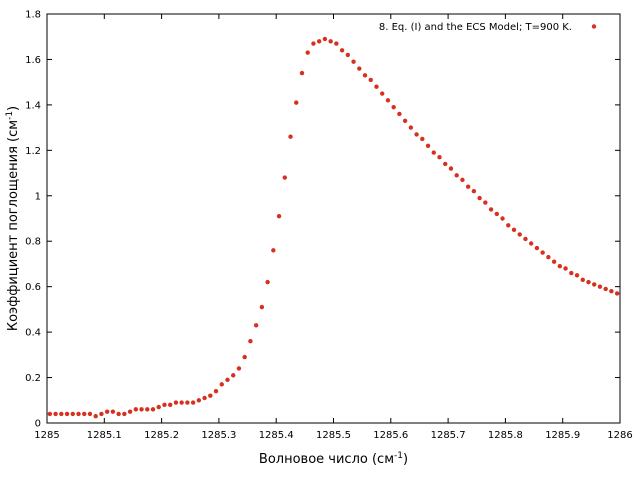  Describe the element at coordinates (33, 378) in the screenshot. I see `y-tick-label: 0.2` at that location.